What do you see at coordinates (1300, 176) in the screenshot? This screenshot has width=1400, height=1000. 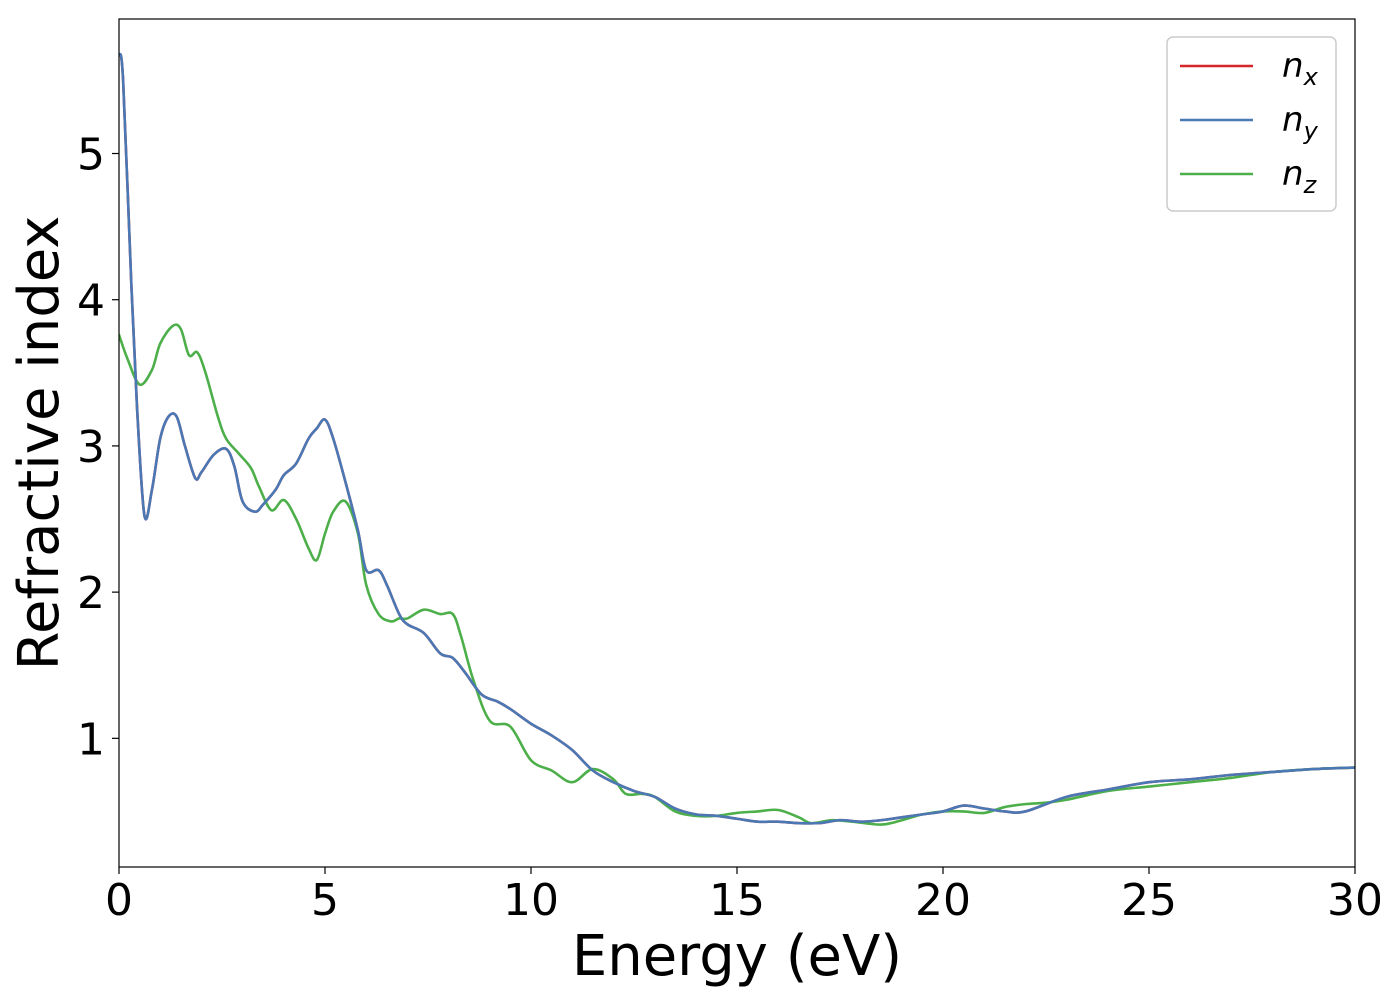 I see `legend-label-z: nz` at bounding box center [1300, 176].